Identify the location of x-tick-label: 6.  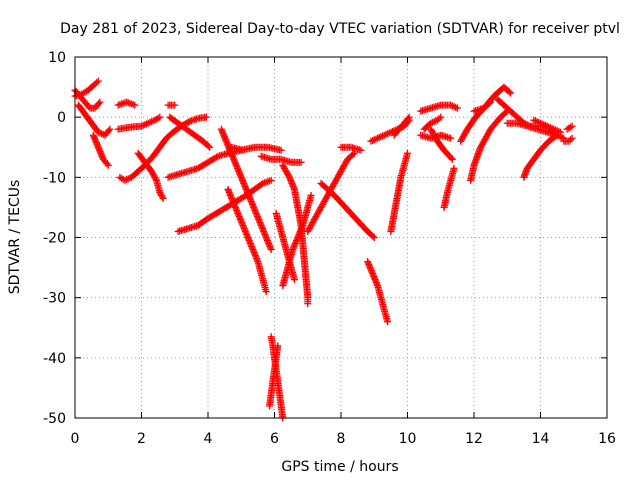
(274, 439).